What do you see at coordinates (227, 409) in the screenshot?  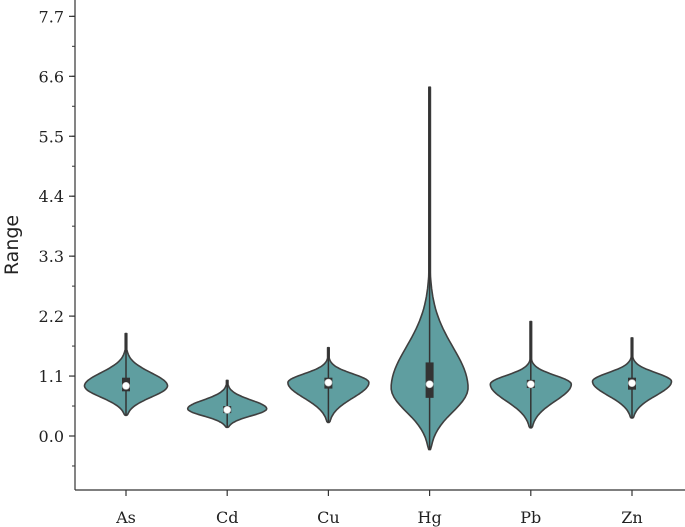 I see `median-point-cd` at bounding box center [227, 409].